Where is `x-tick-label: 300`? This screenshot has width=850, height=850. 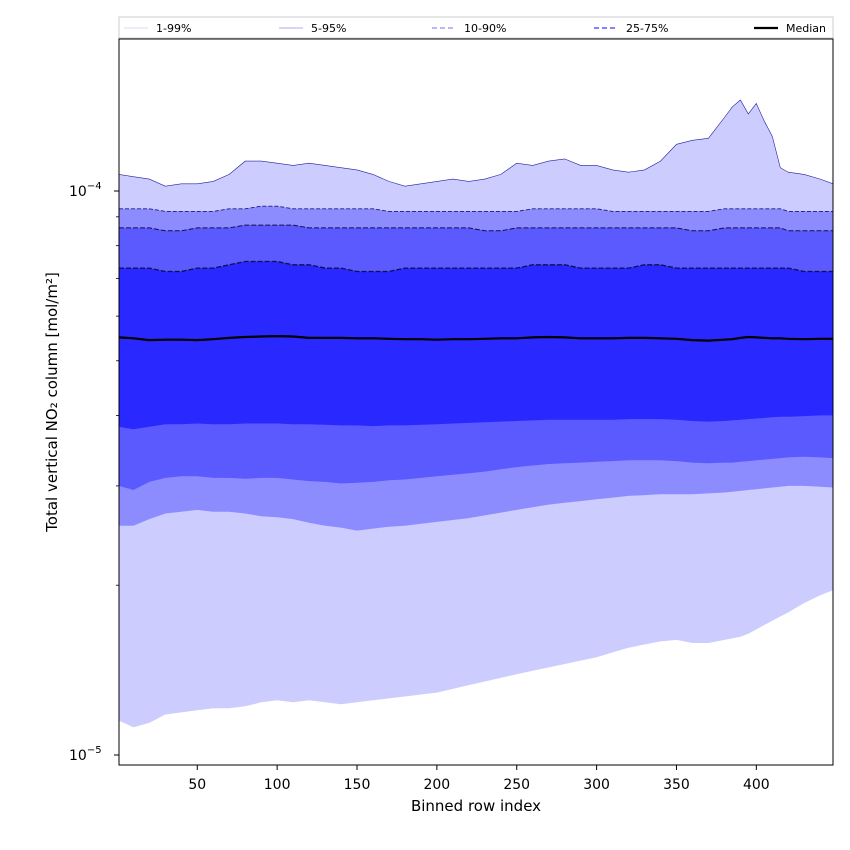
x-tick-label: 300 is located at coordinates (596, 785).